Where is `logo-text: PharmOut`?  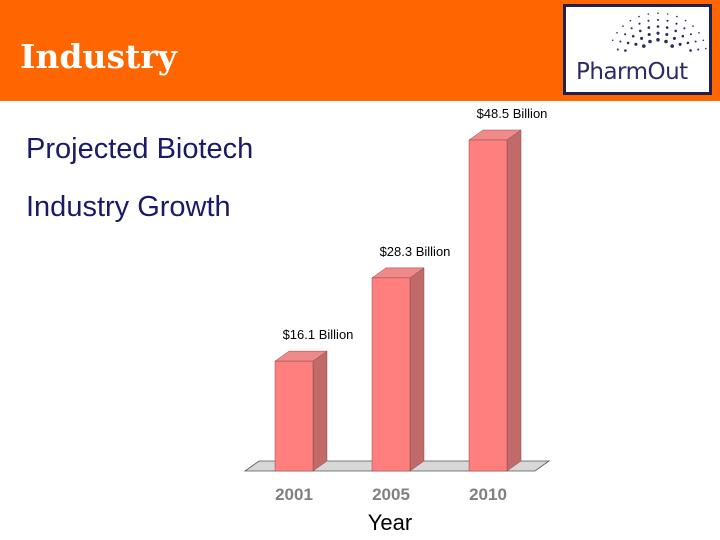 logo-text: PharmOut is located at coordinates (632, 72).